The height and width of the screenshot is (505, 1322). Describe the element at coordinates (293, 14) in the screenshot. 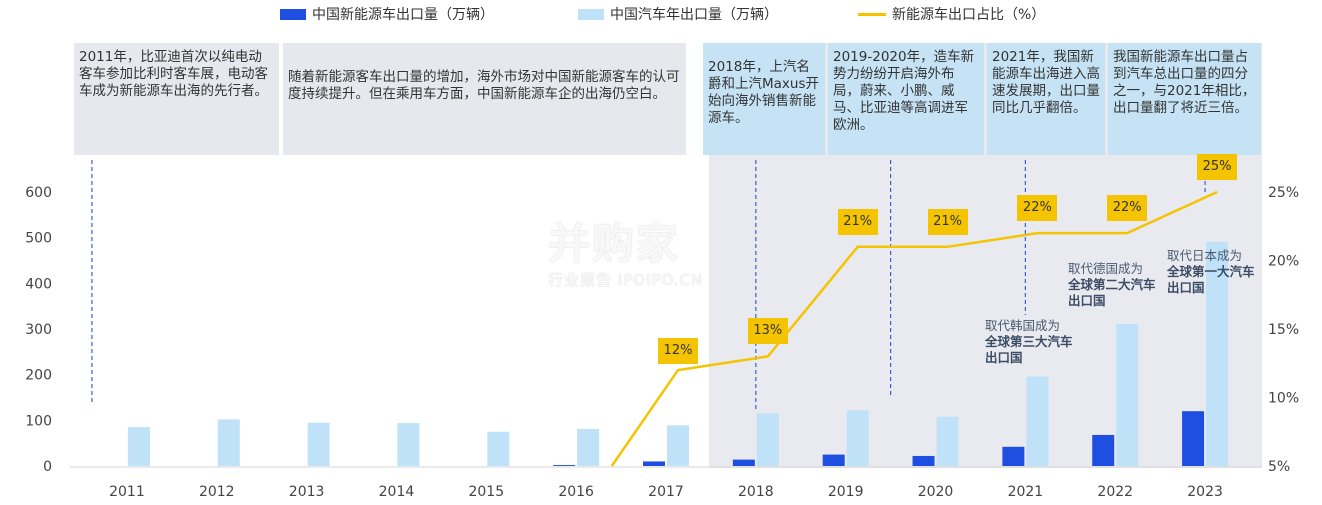

I see `legend-swatch-nev` at that location.